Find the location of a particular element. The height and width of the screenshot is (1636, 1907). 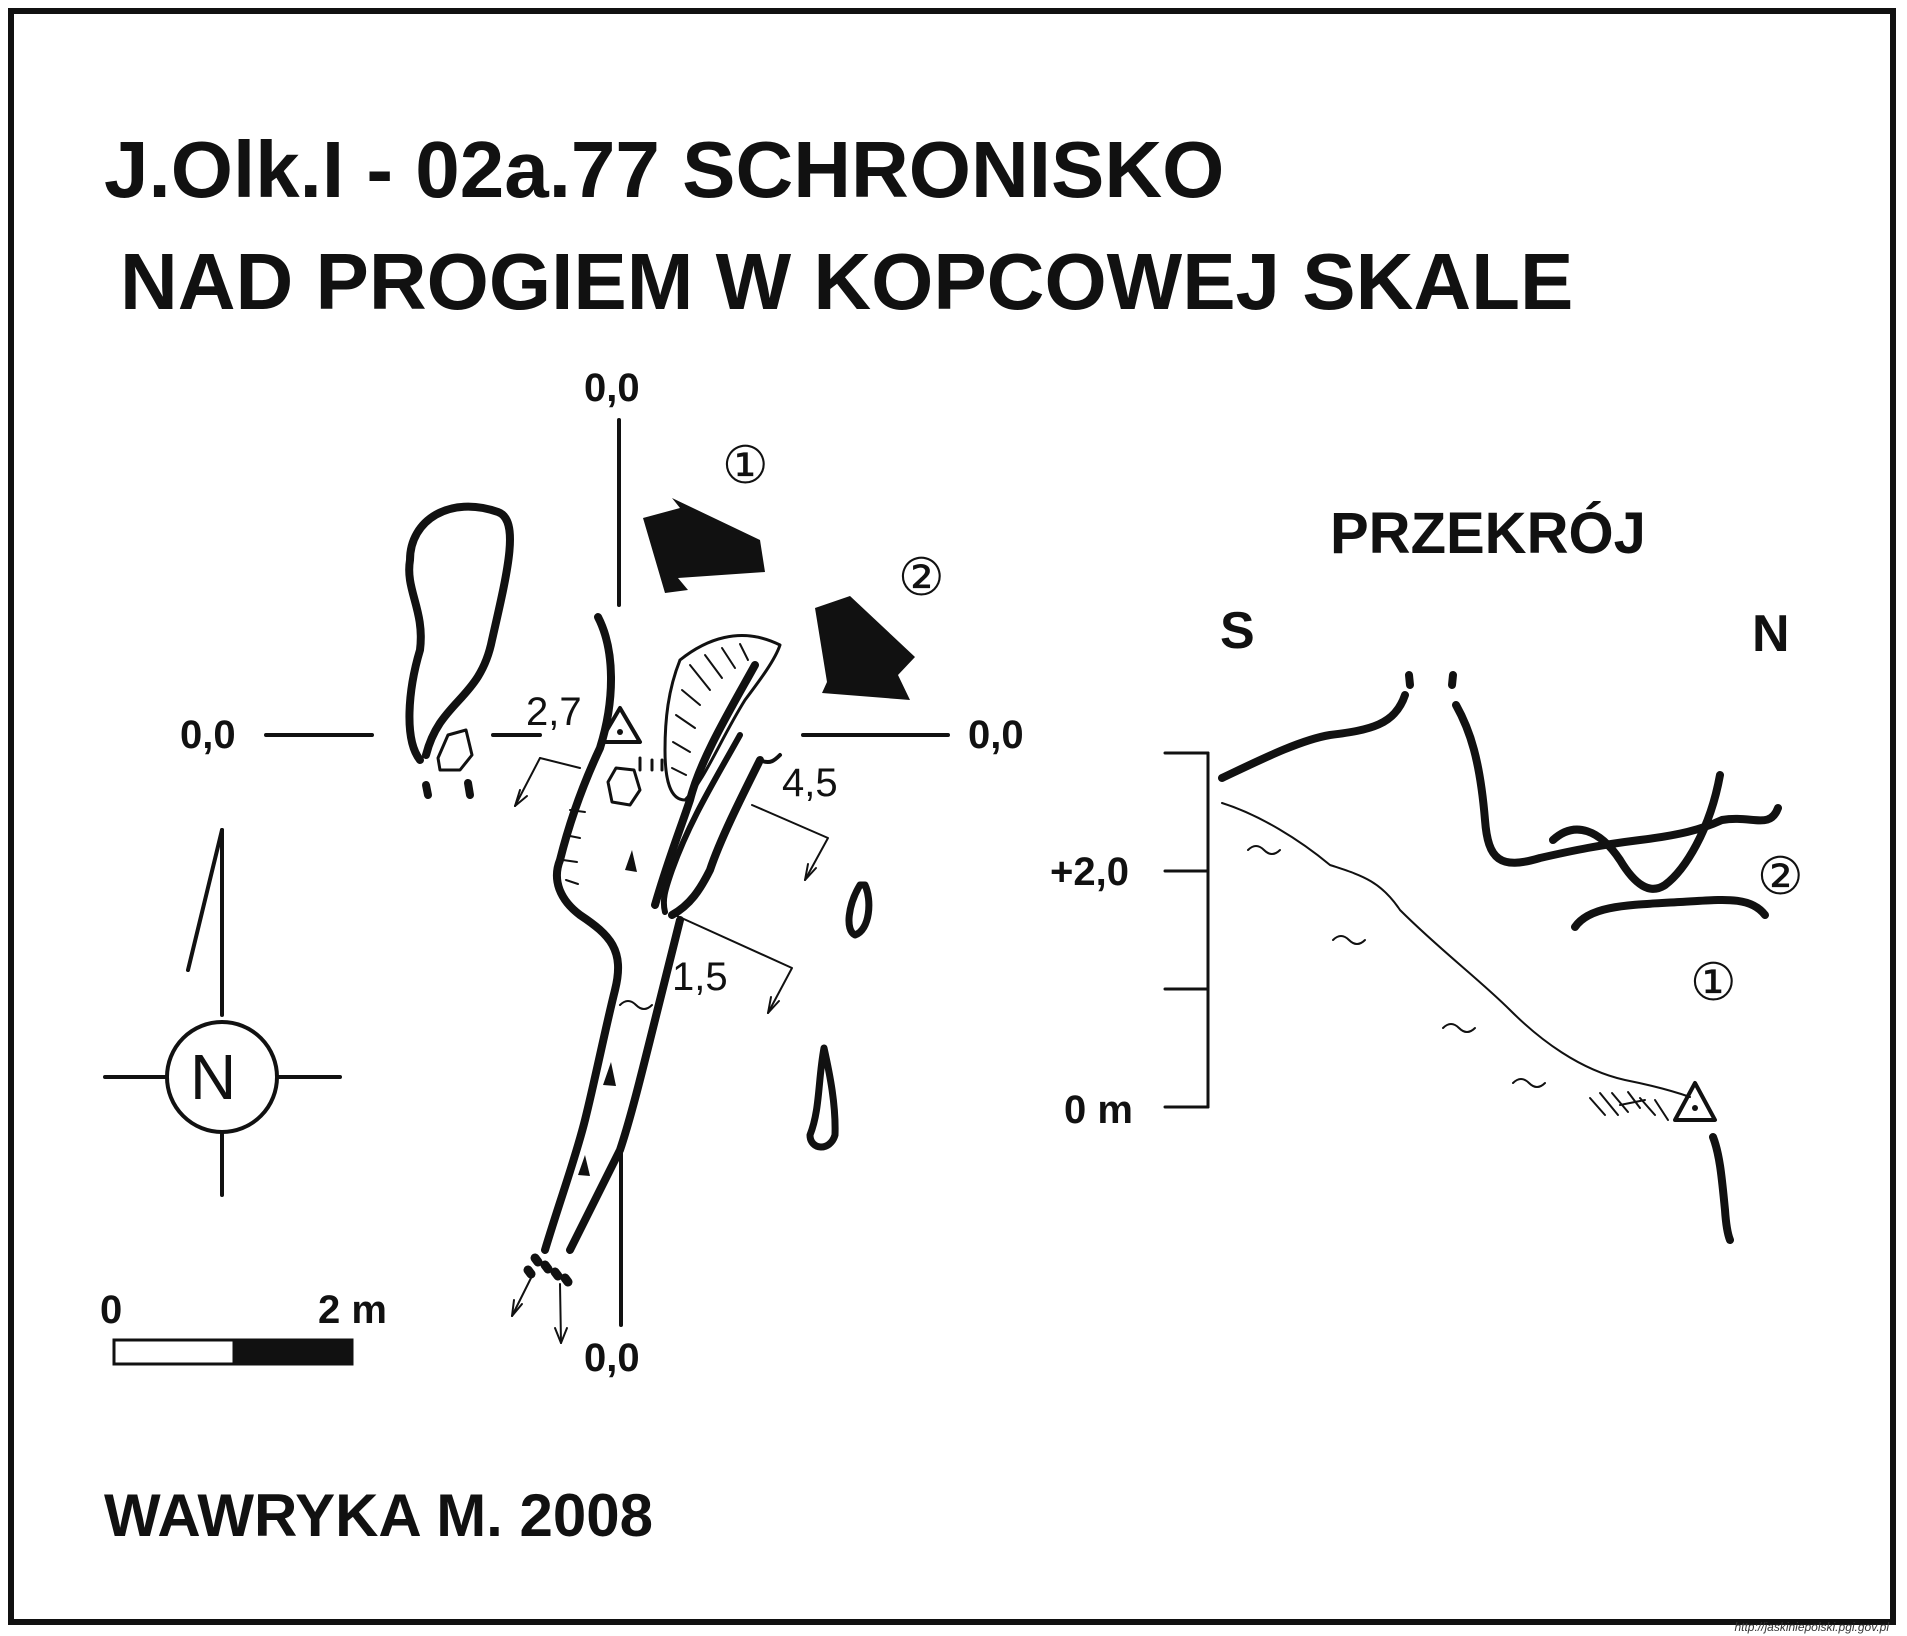

inner-wall-b is located at coordinates (716, 837).